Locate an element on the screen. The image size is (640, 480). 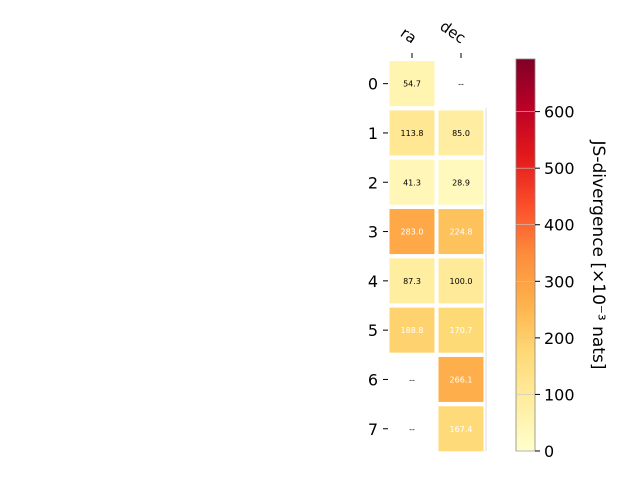
cell-value-label: 224.8 is located at coordinates (461, 232).